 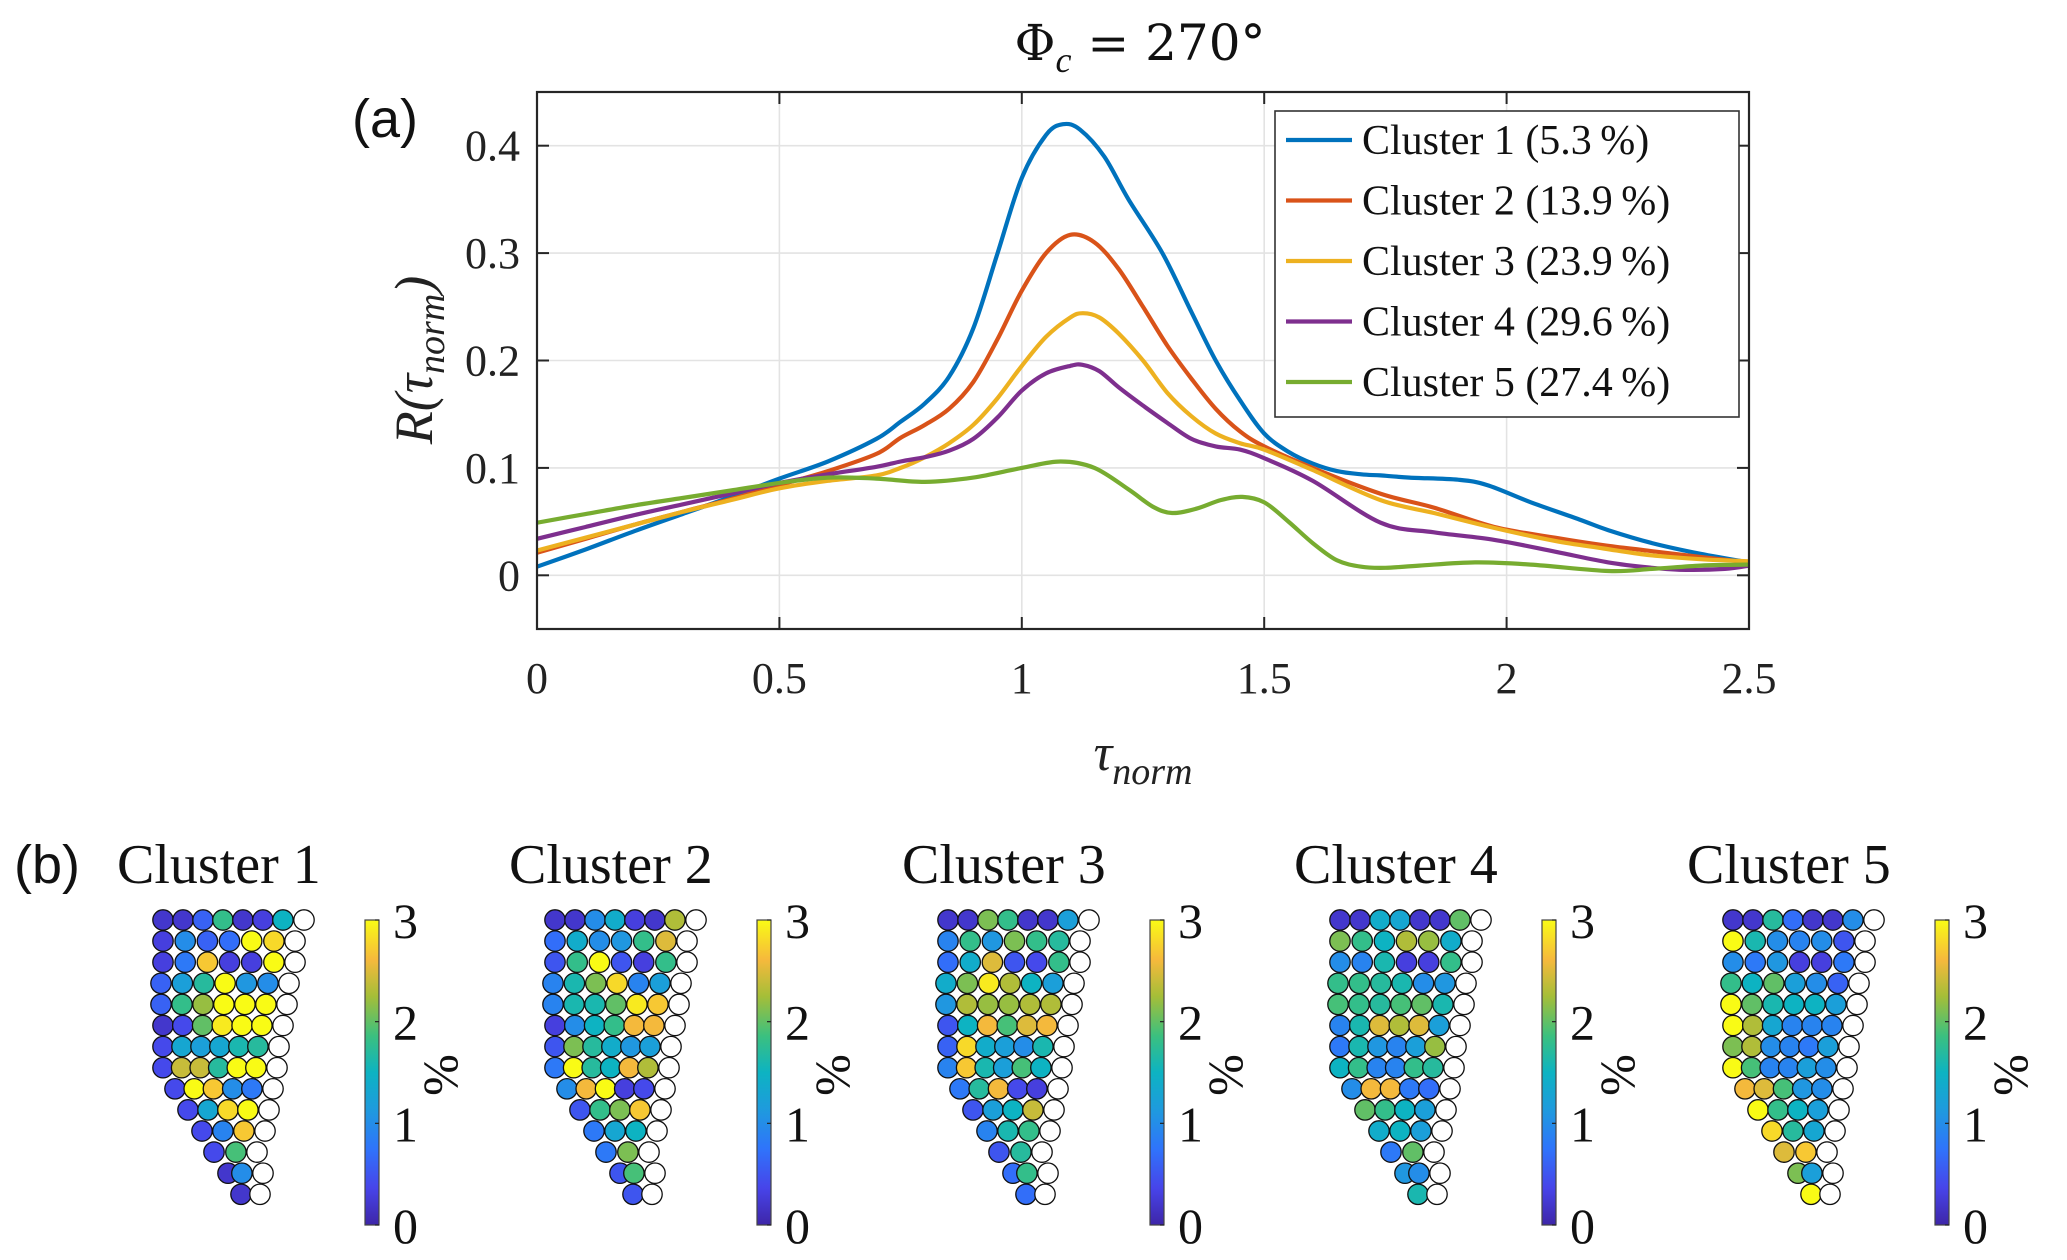 What do you see at coordinates (779, 678) in the screenshot?
I see `x-tick-label: 0.5` at bounding box center [779, 678].